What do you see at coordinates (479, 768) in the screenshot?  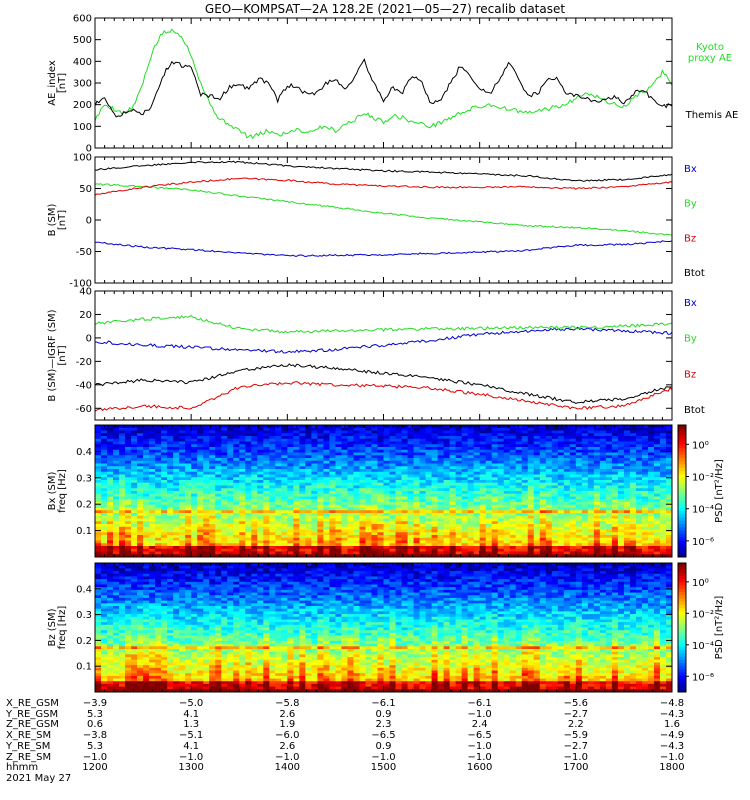 I see `orbit-value: 1600` at bounding box center [479, 768].